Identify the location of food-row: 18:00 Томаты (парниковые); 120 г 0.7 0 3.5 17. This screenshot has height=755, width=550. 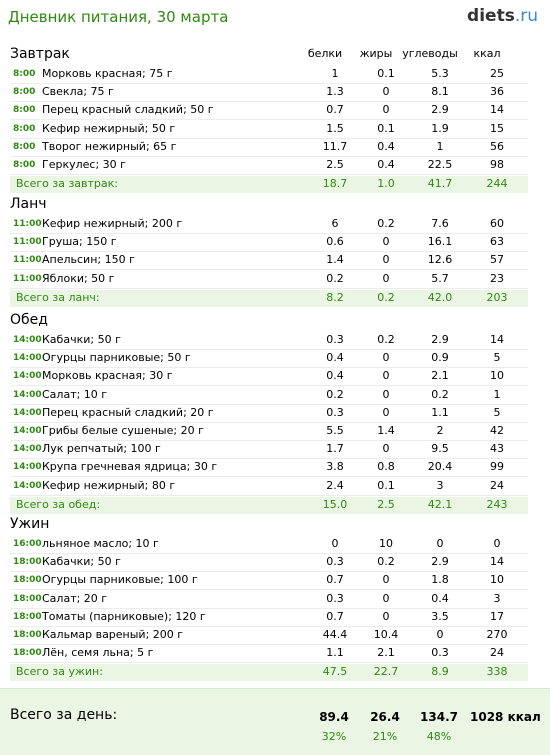
(269, 618).